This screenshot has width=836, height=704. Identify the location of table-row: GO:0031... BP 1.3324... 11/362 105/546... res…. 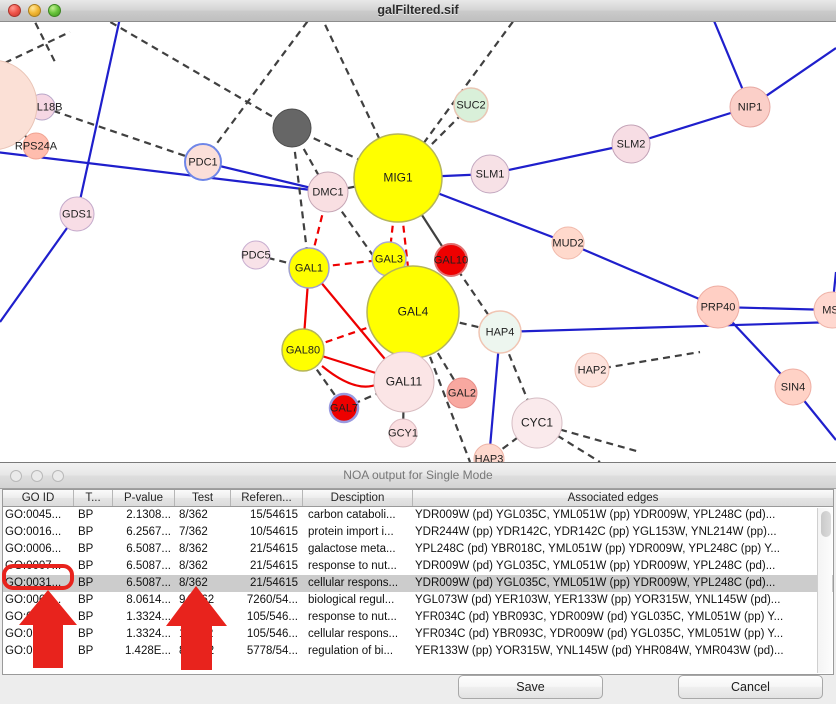
(418, 617).